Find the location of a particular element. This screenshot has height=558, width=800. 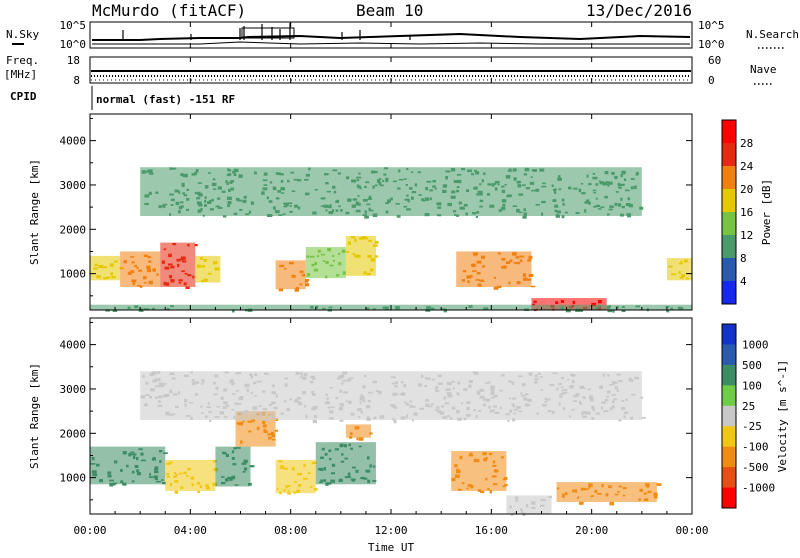

colorbar-swatch is located at coordinates (729, 247).